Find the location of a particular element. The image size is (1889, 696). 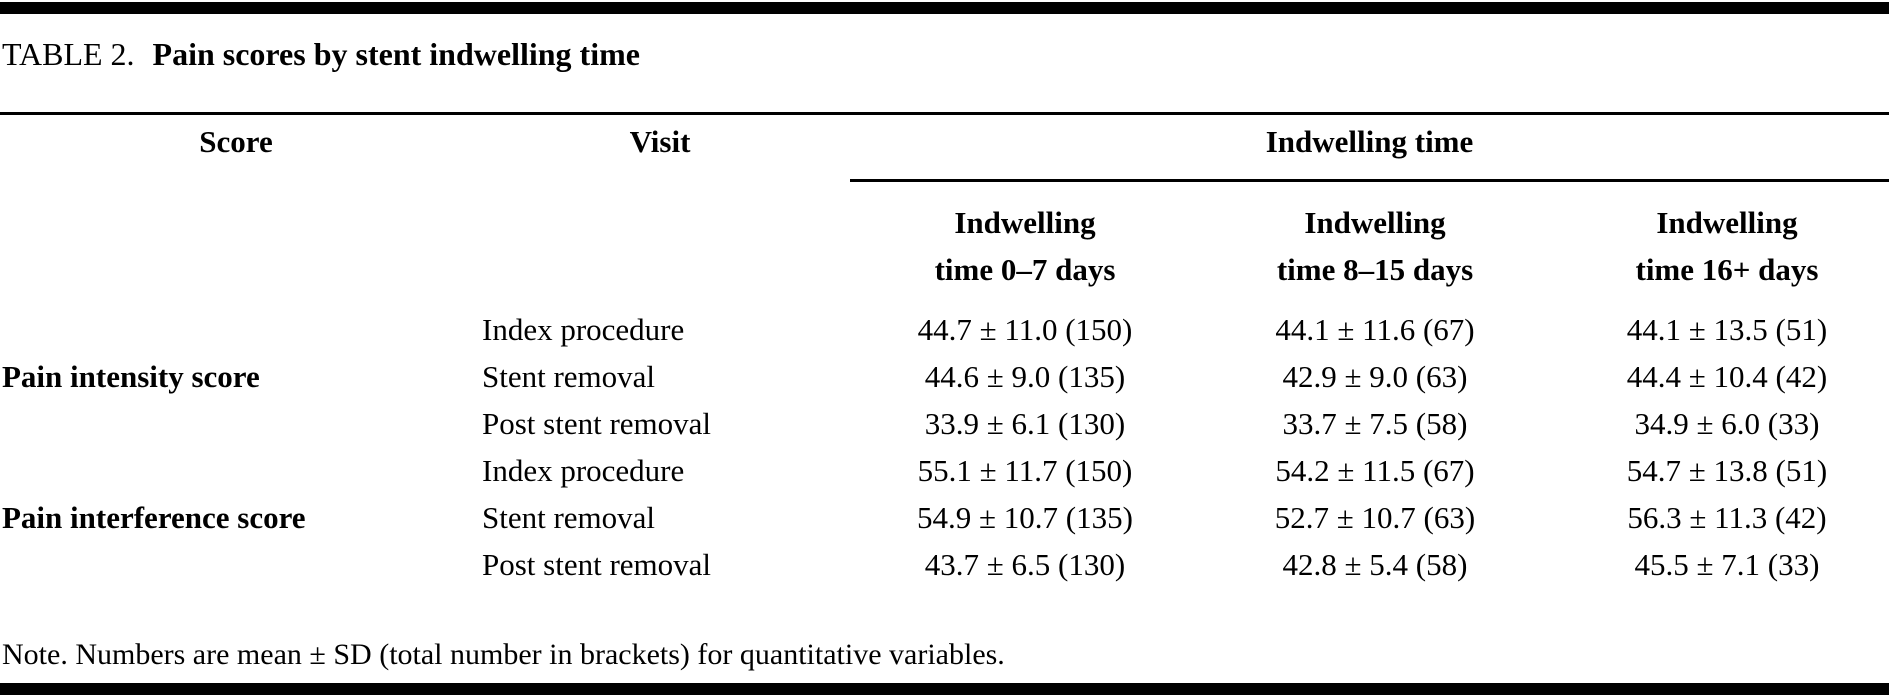

bottom-thick-rule is located at coordinates (944, 689).